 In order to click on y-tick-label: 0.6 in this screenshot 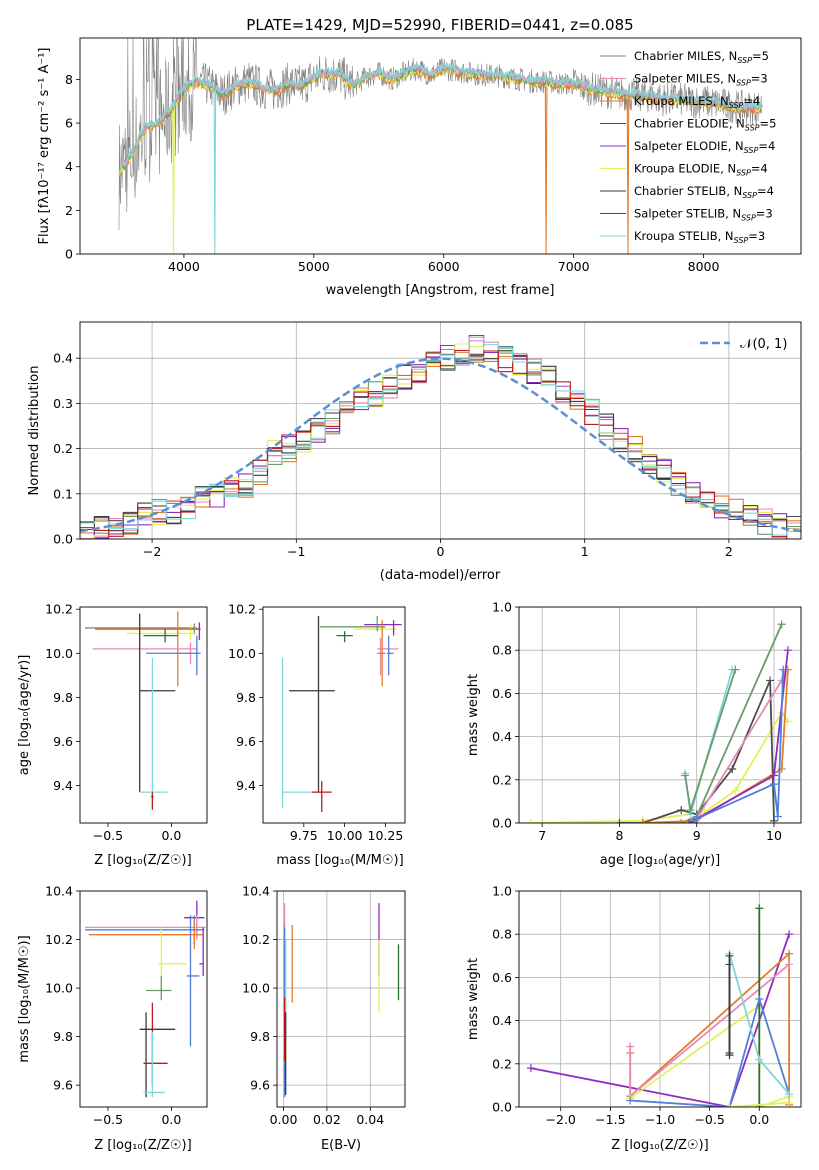, I will do `click(502, 977)`.